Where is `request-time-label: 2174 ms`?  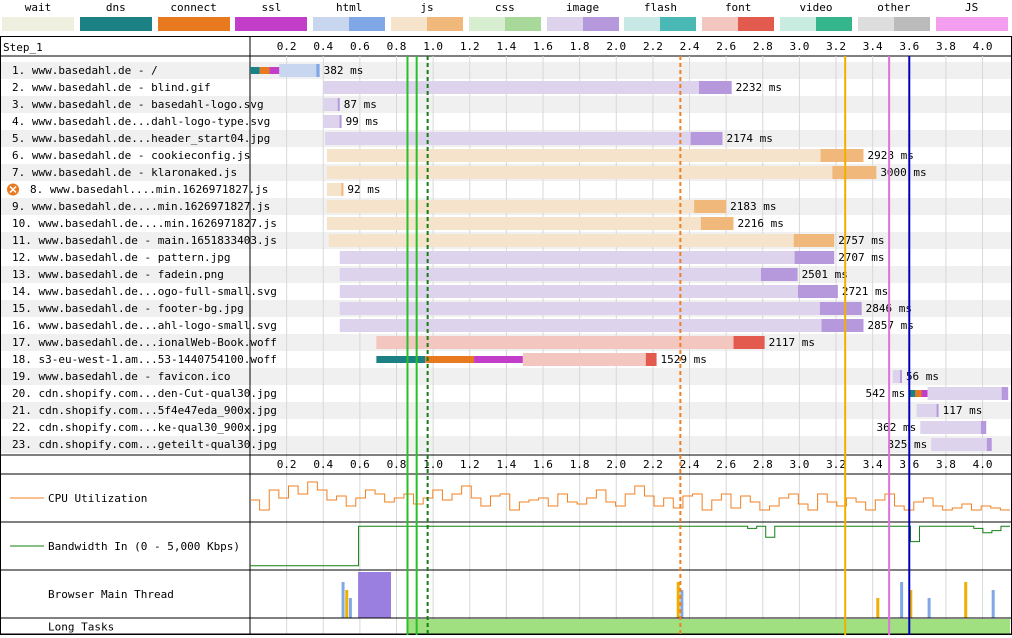 request-time-label: 2174 ms is located at coordinates (749, 138).